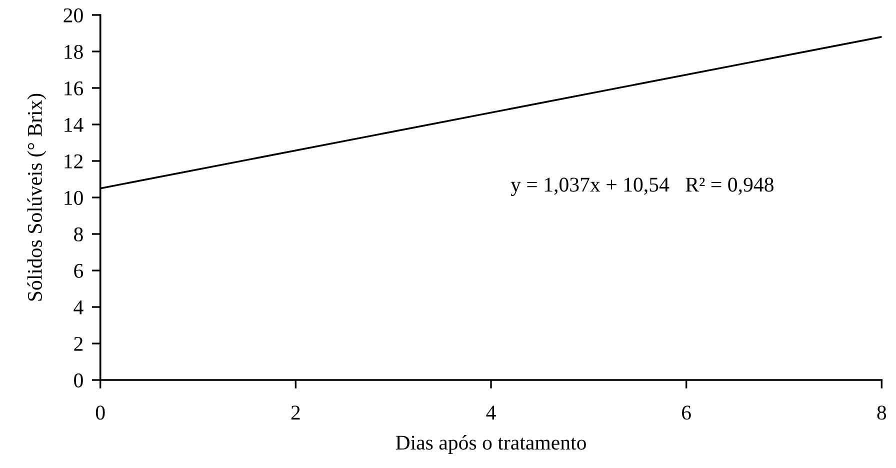  Describe the element at coordinates (36, 197) in the screenshot. I see `y-axis-title: Sólidos Solúveis (° Brix)` at that location.